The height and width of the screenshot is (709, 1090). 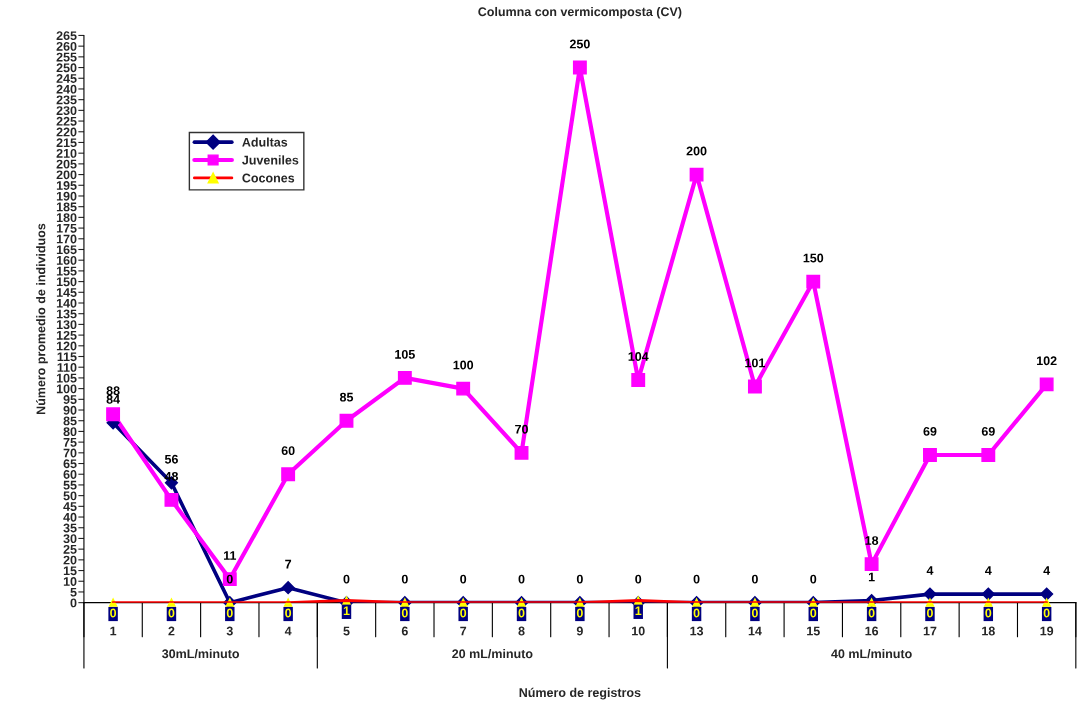 I want to click on y-tick-label: 150, so click(x=66, y=282).